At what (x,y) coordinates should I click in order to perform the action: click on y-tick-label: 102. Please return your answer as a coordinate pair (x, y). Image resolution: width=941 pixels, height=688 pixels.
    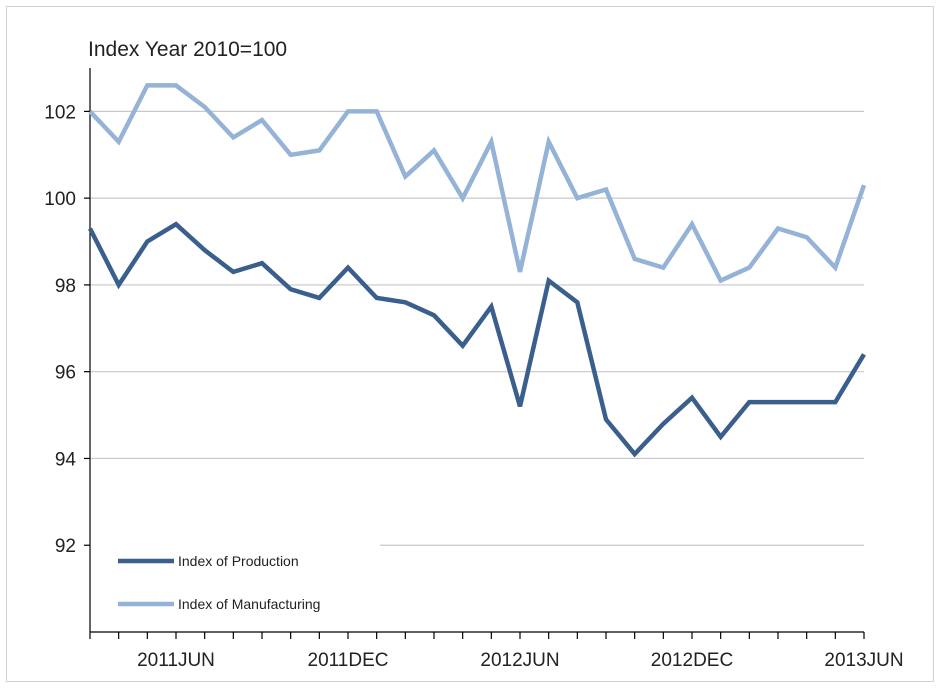
    Looking at the image, I should click on (60, 112).